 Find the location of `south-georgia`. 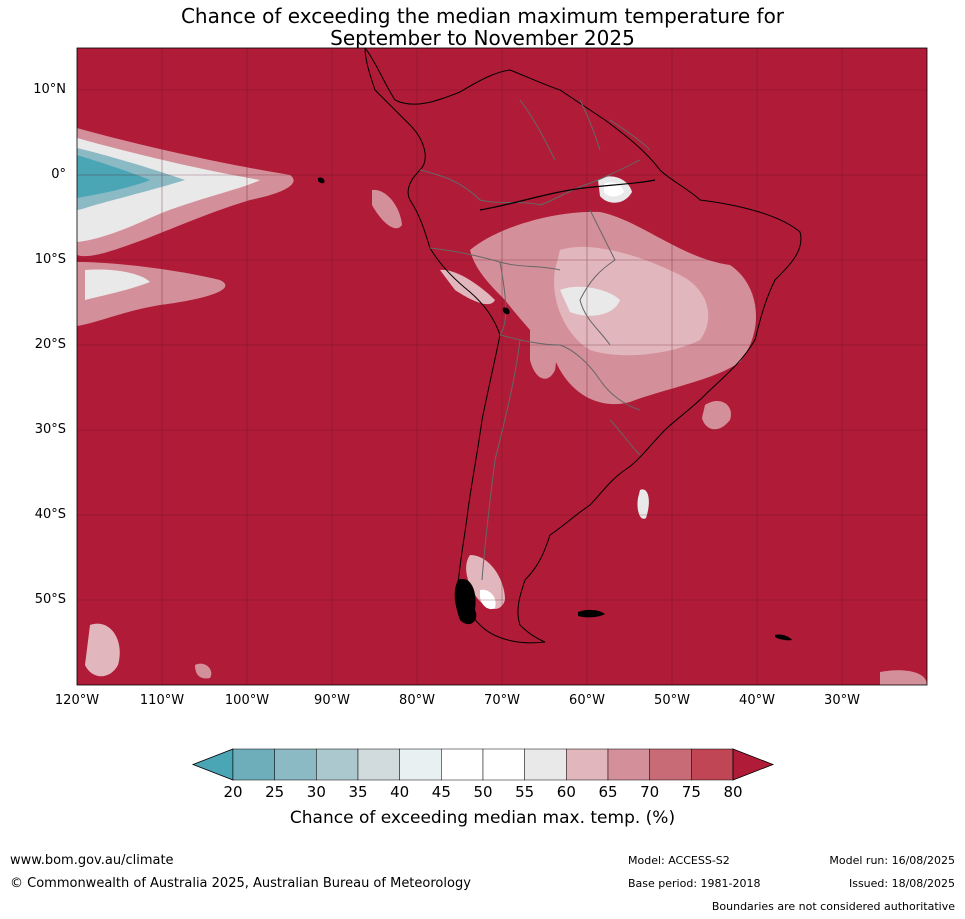

south-georgia is located at coordinates (783, 637).